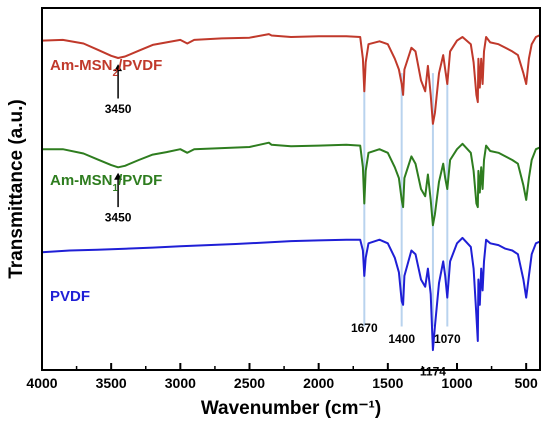  What do you see at coordinates (106, 68) in the screenshot?
I see `series-label: Am-MSN2/PVDF` at bounding box center [106, 68].